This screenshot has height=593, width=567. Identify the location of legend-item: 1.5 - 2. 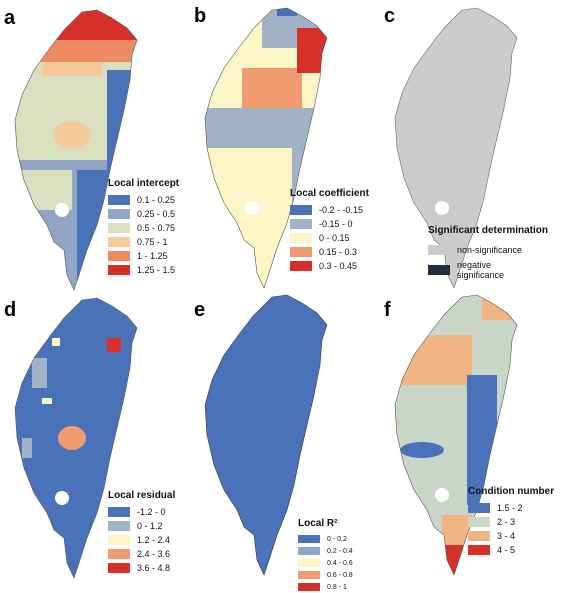
(511, 508).